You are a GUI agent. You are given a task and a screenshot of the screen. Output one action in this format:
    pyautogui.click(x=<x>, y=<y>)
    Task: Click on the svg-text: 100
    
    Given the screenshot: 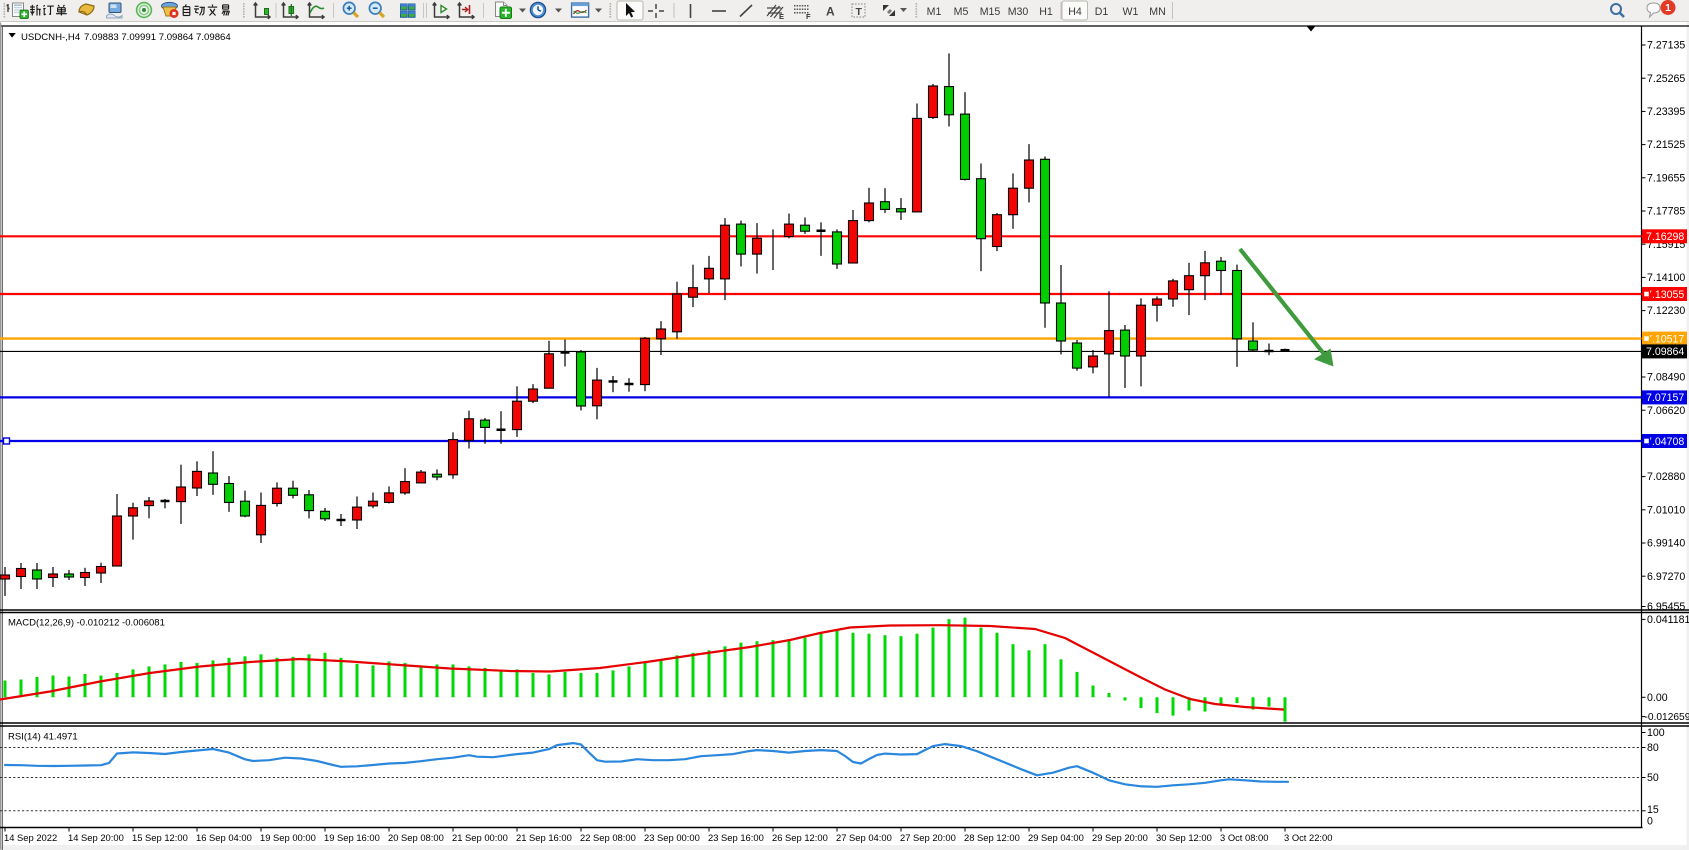 What is the action you would take?
    pyautogui.click(x=1656, y=733)
    